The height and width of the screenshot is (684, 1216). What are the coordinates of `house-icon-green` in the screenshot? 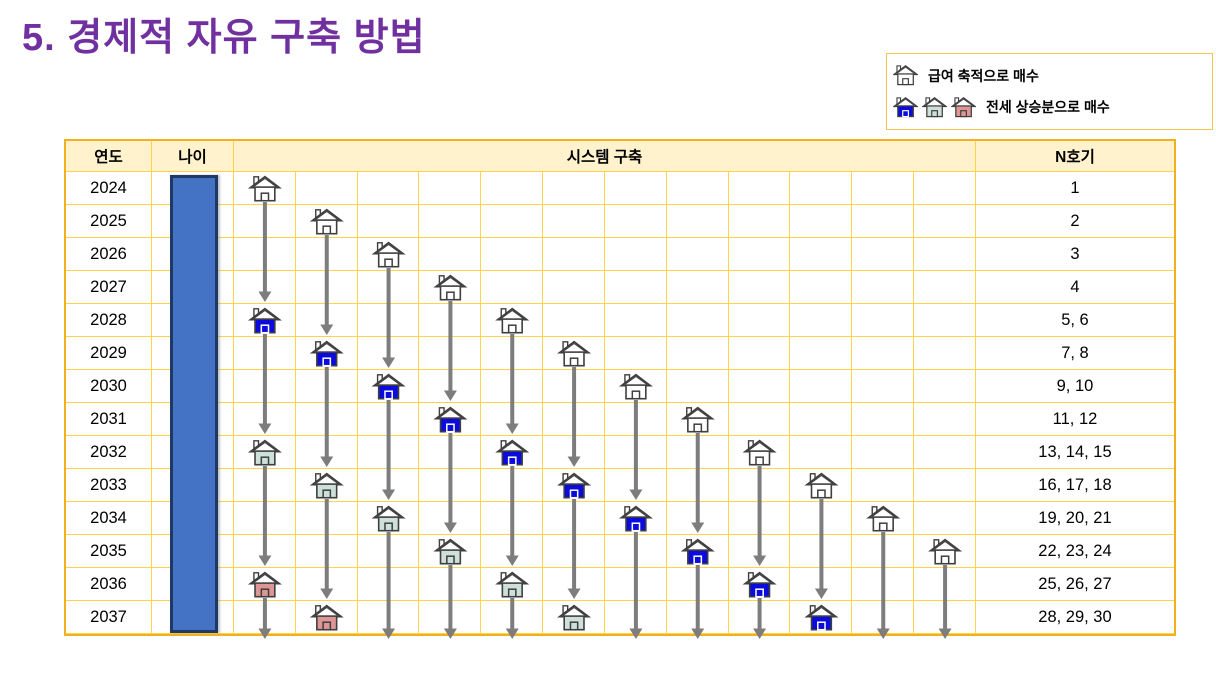 It's located at (934, 106).